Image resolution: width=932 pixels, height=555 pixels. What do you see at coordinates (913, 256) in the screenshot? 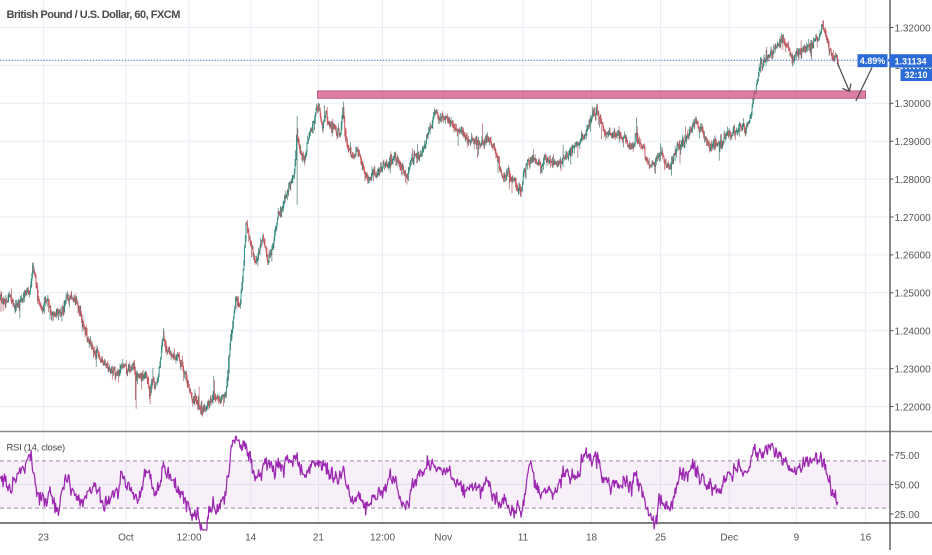
I see `svg-text: 1.26000` at bounding box center [913, 256].